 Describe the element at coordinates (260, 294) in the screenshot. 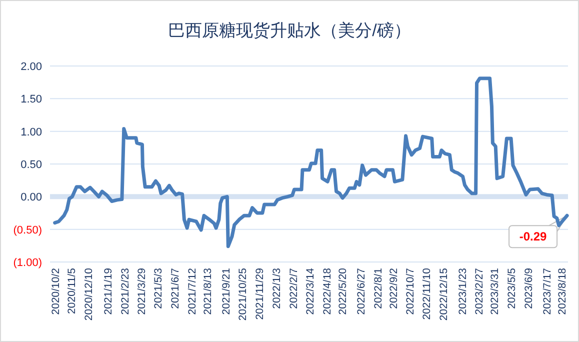

I see `x-tick-label: 2021/11/29` at that location.